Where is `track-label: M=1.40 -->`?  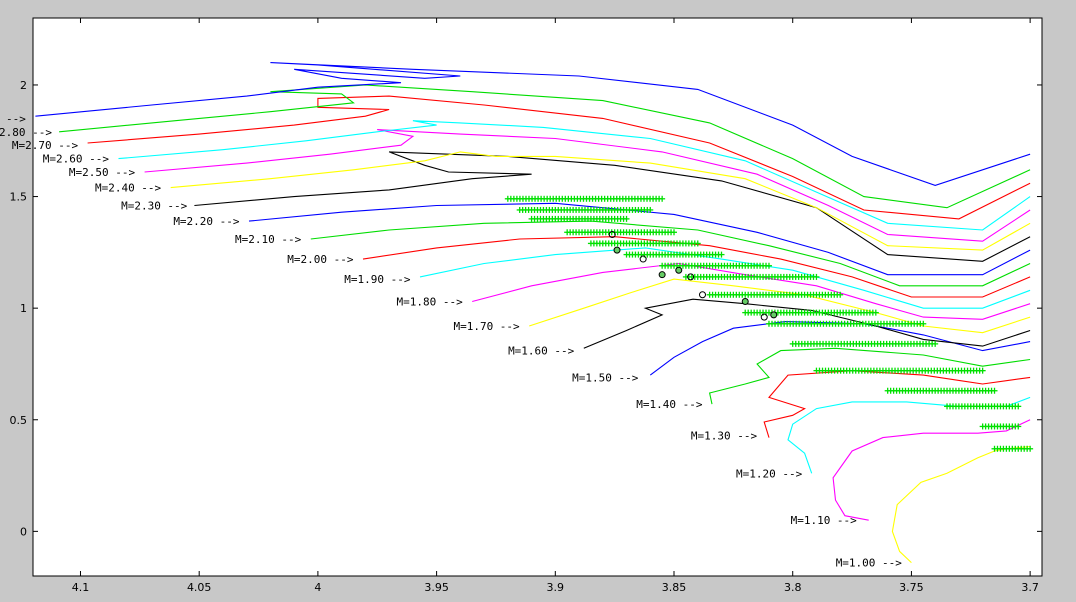
track-label: M=1.40 --> is located at coordinates (669, 404).